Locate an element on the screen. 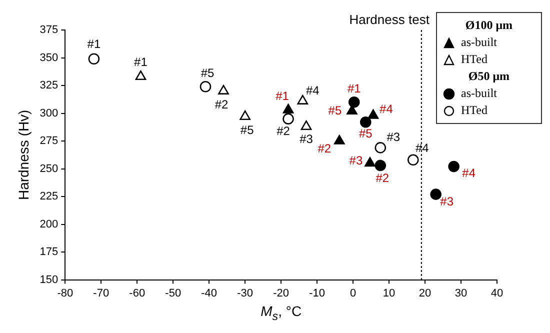 The height and width of the screenshot is (333, 550). x-tick-label: 10 is located at coordinates (389, 293).